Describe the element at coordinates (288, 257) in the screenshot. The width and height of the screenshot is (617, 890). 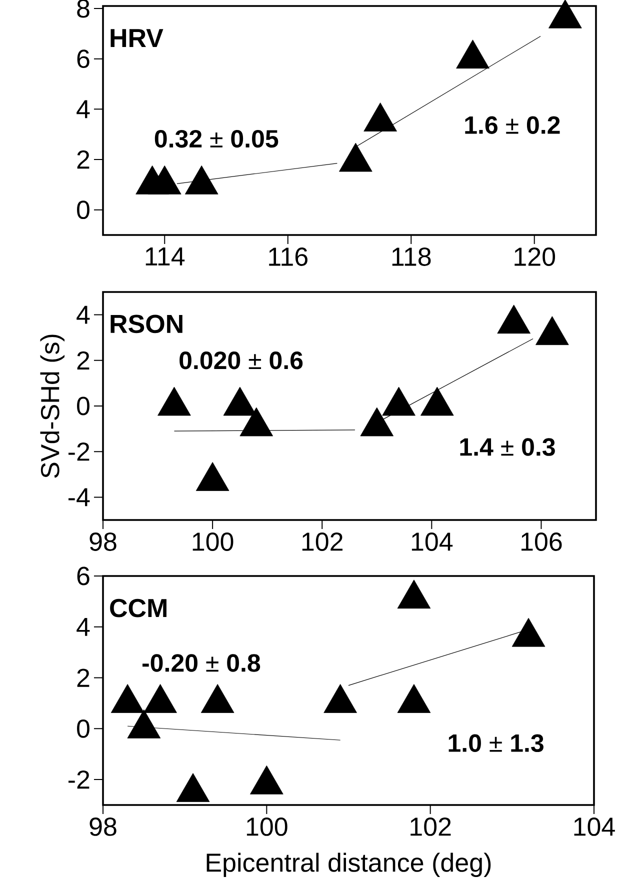
I see `x-tick-label: 116` at that location.